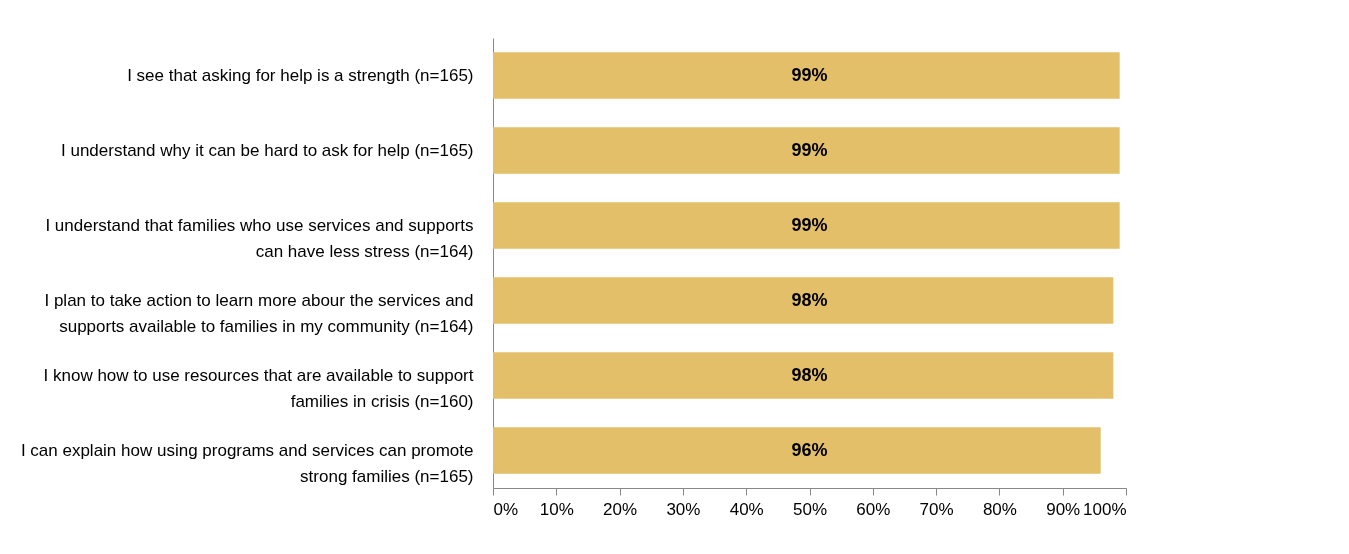 The width and height of the screenshot is (1349, 554). Describe the element at coordinates (936, 509) in the screenshot. I see `x-tick-label: 70%` at that location.